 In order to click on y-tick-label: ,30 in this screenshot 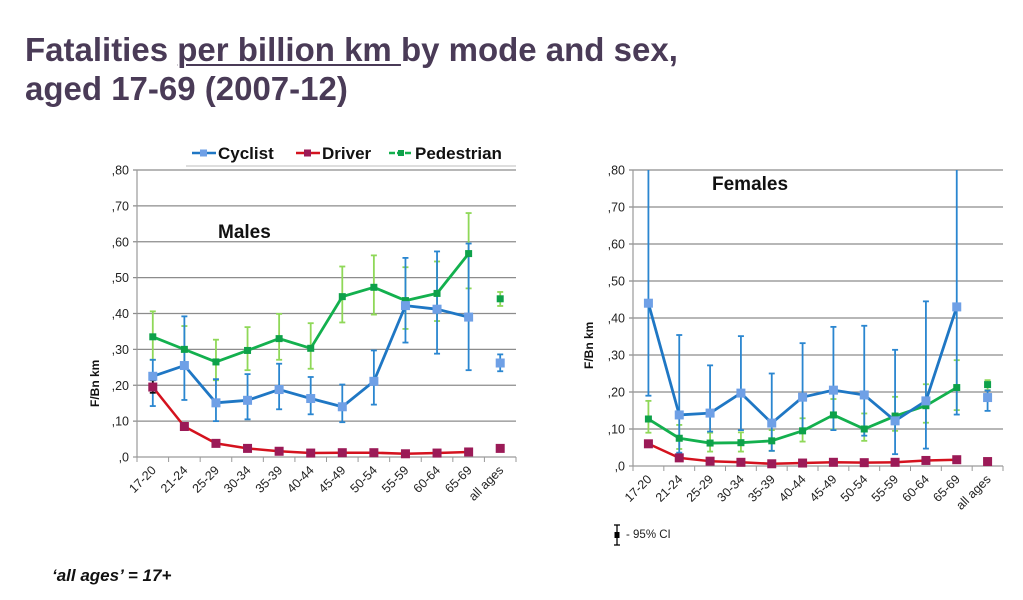, I will do `click(616, 356)`.